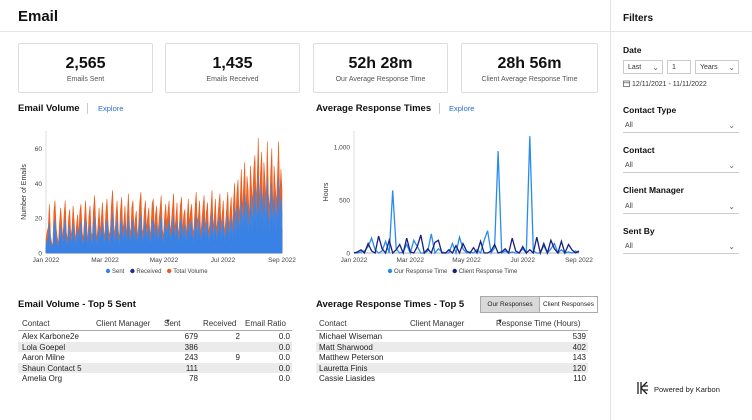 This screenshot has height=420, width=752. Describe the element at coordinates (155, 347) in the screenshot. I see `table-row: Lola Goepel 386 0.0` at that location.